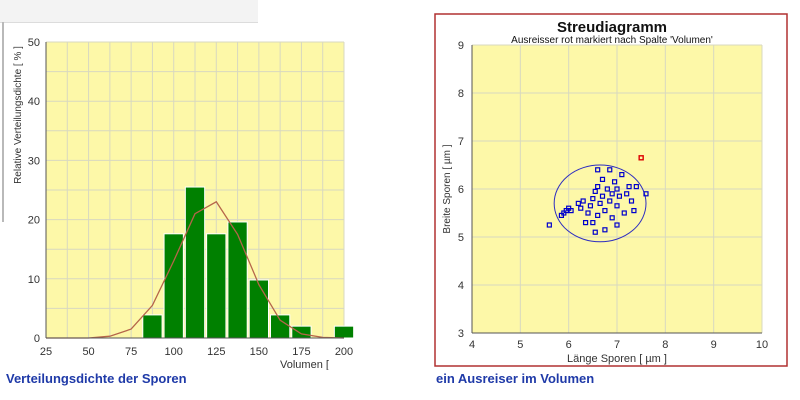  What do you see at coordinates (301, 352) in the screenshot?
I see `x-tick-label: 175` at bounding box center [301, 352].